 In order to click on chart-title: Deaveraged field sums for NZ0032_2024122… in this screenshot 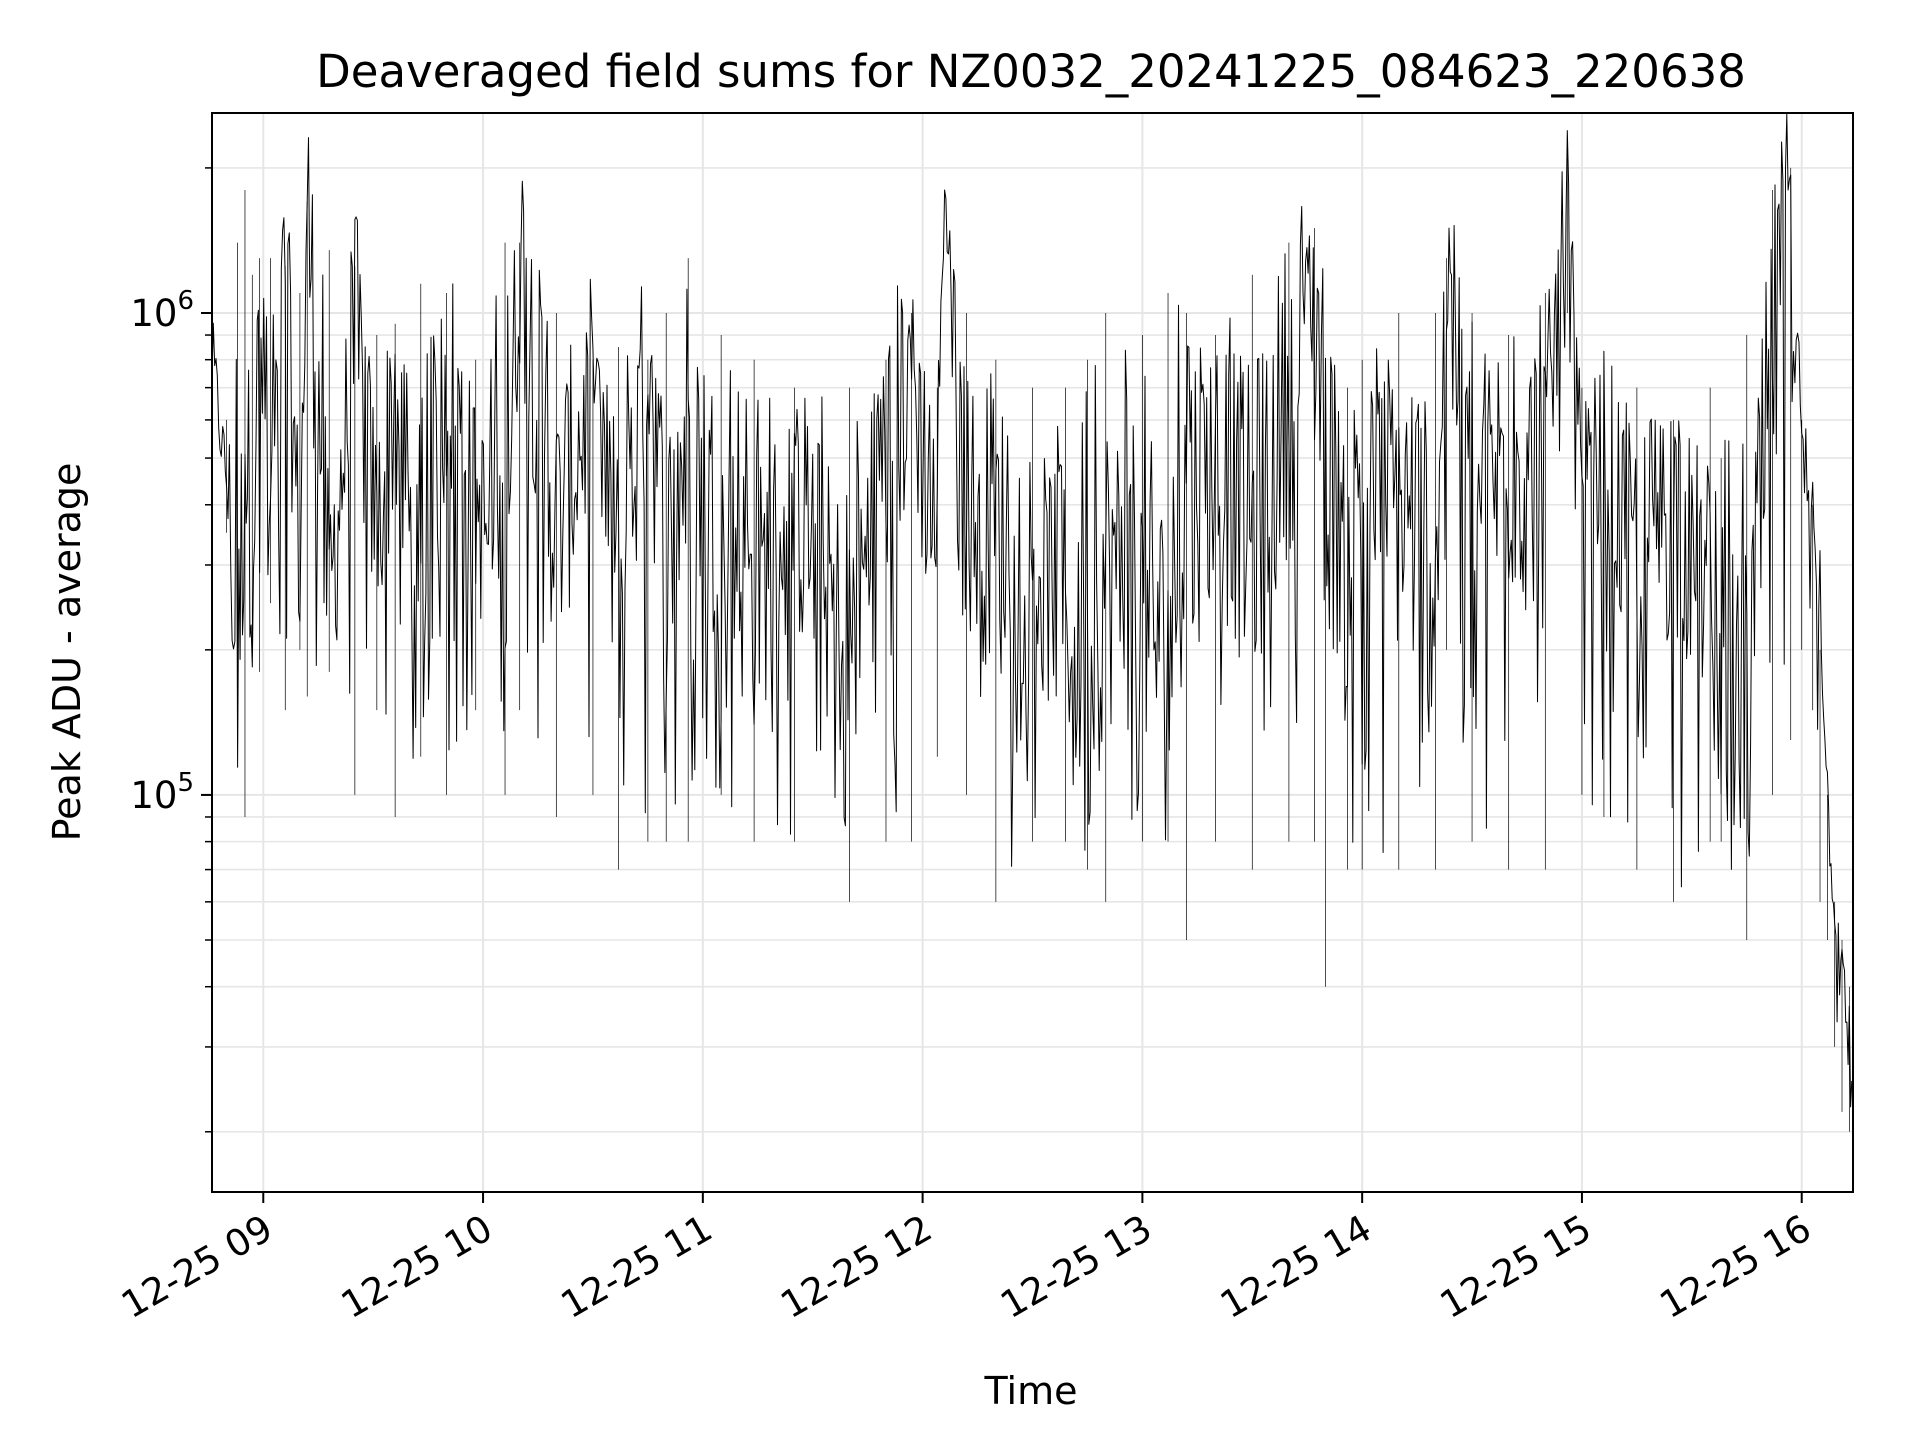, I will do `click(1031, 71)`.